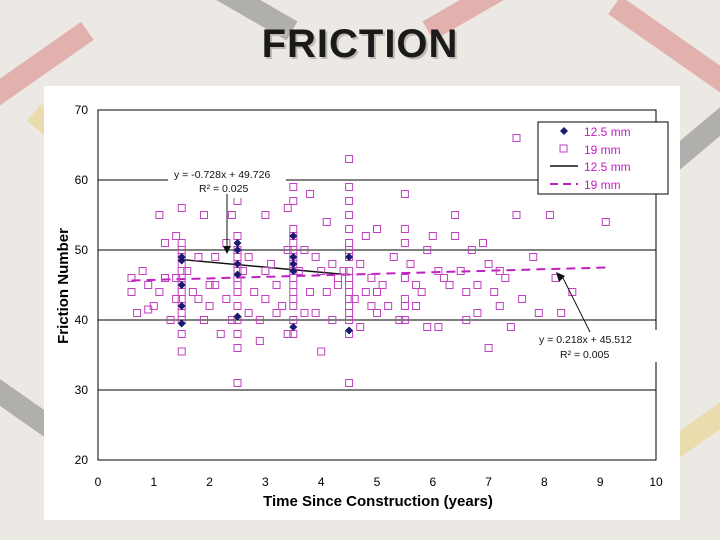  I want to click on x-axis-label: Time Since Construction (years), so click(378, 501).